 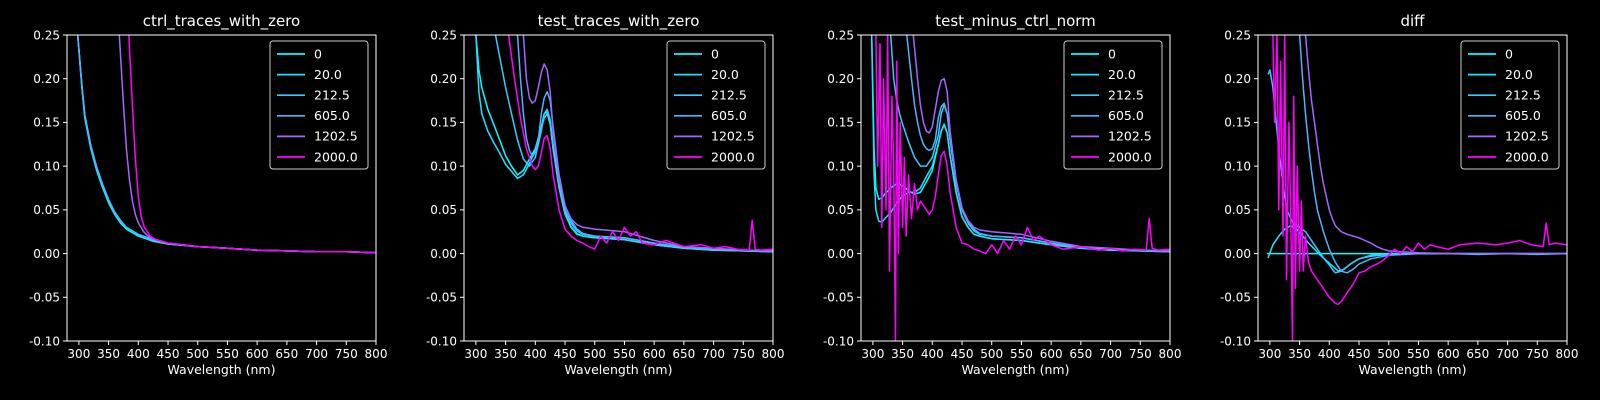 I want to click on chart-title: test_minus_ctrl_norm, so click(x=1015, y=21).